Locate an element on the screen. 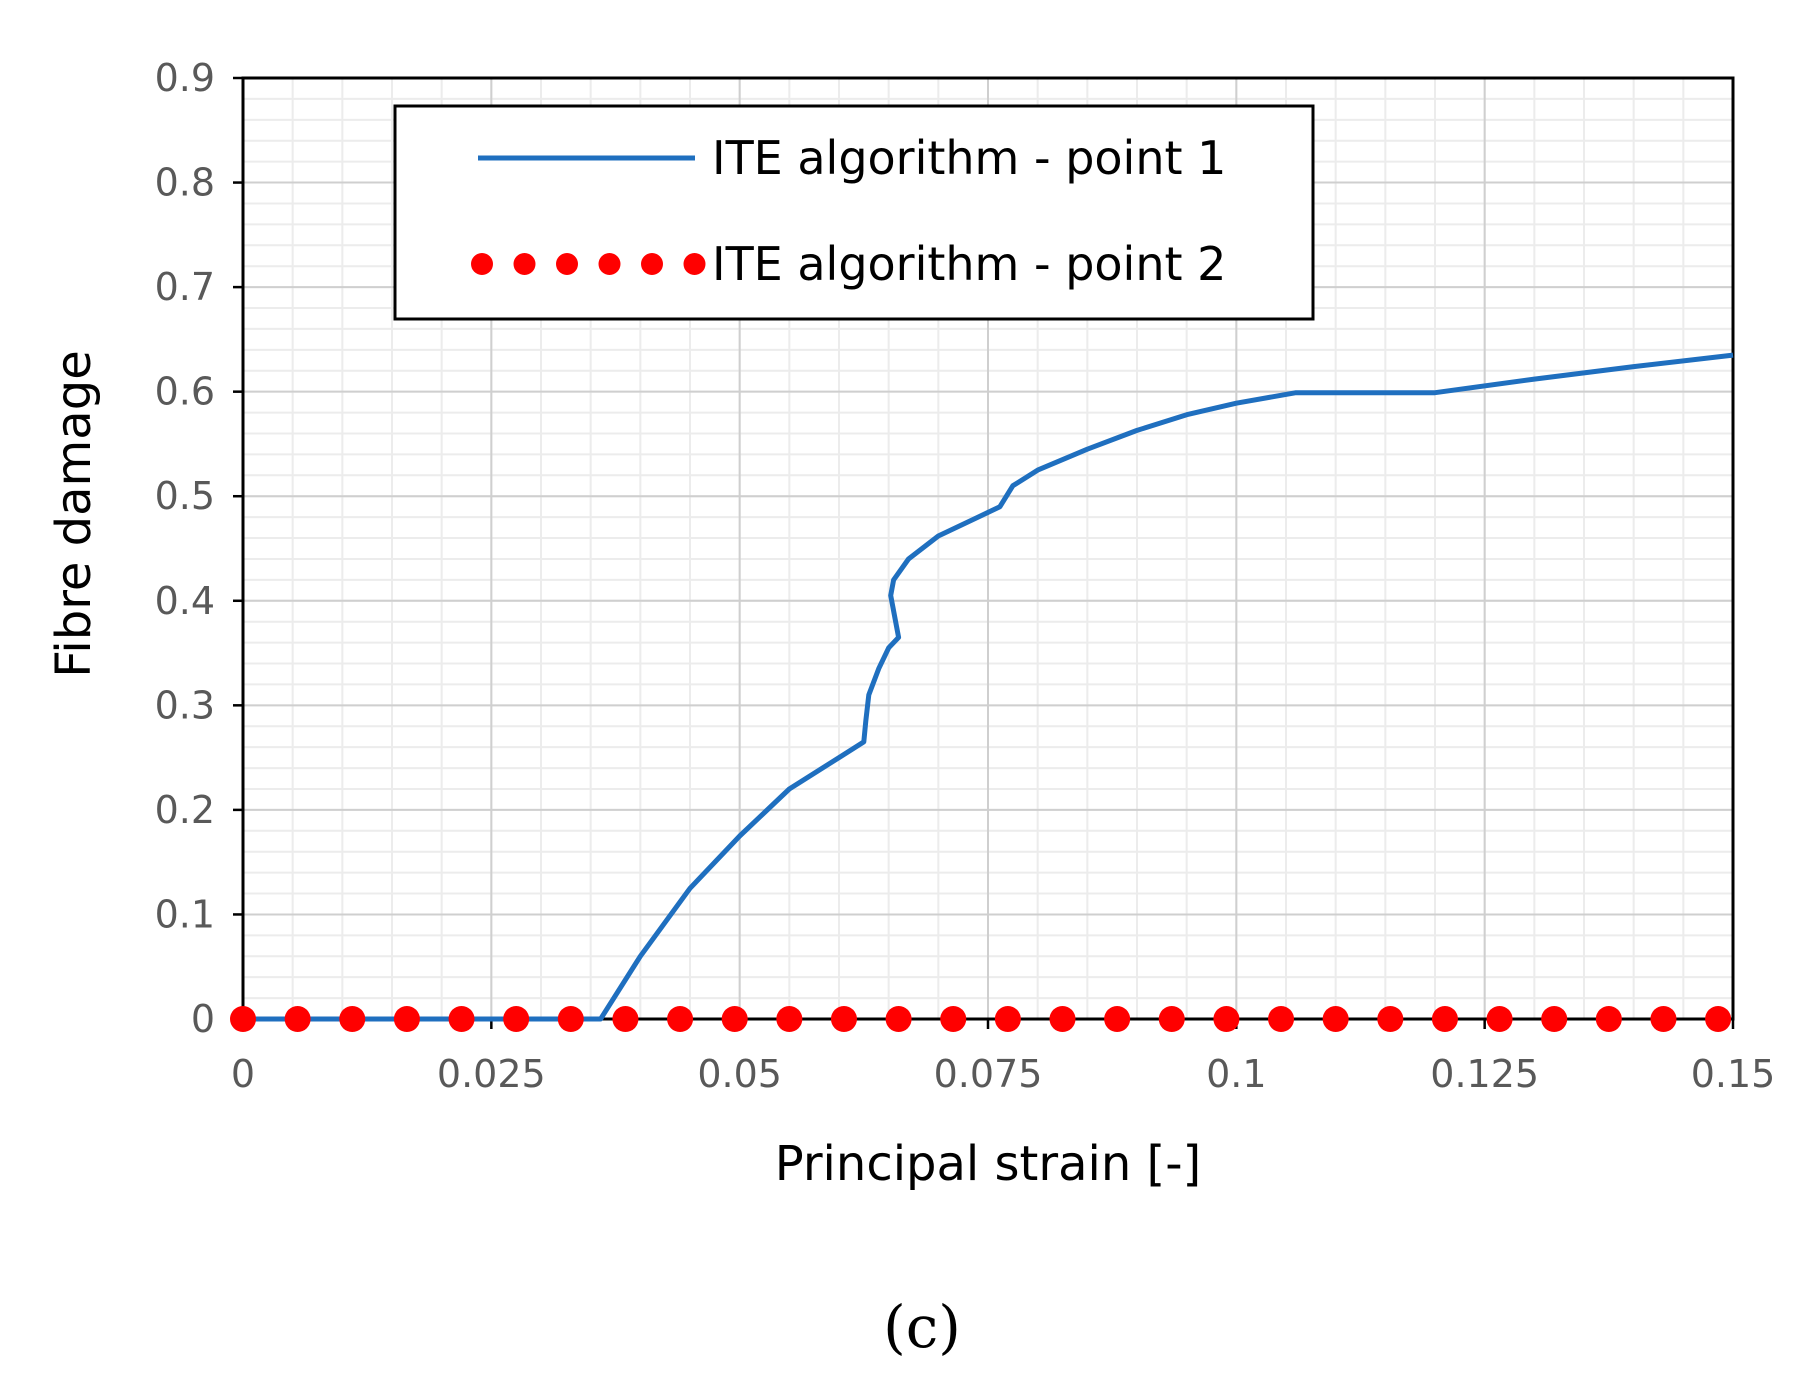 The width and height of the screenshot is (1795, 1391). x-tick-label: 0.075 is located at coordinates (988, 1074).